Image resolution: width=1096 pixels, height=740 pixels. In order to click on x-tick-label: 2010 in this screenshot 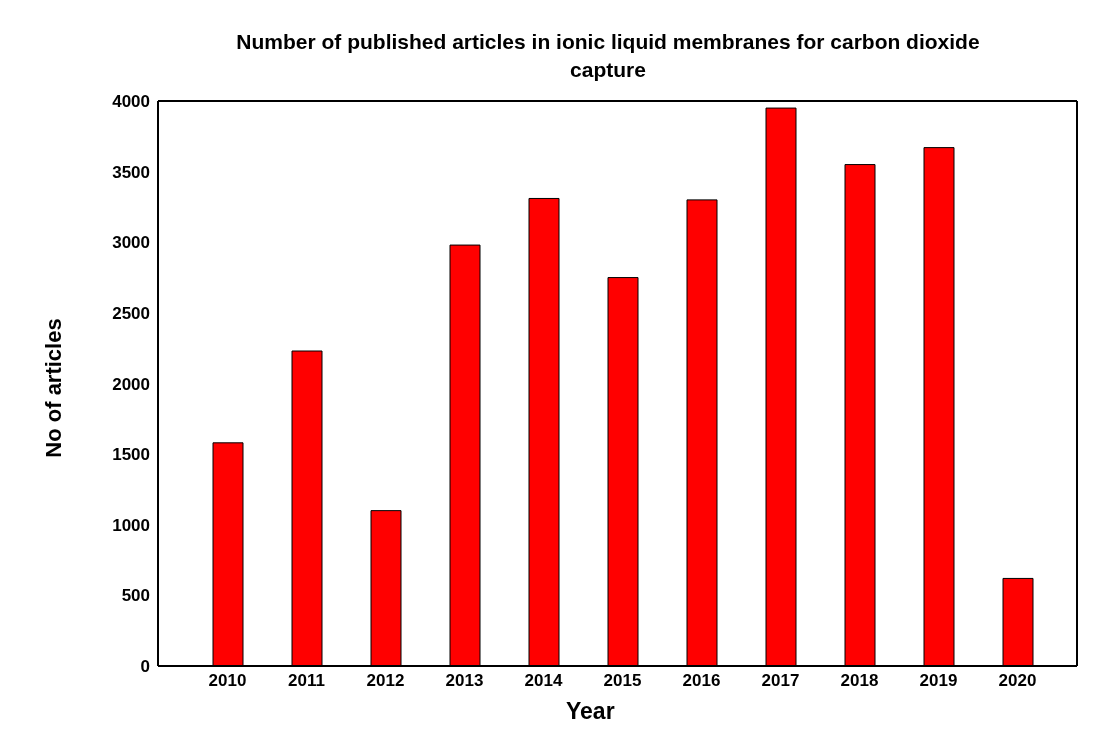, I will do `click(227, 681)`.